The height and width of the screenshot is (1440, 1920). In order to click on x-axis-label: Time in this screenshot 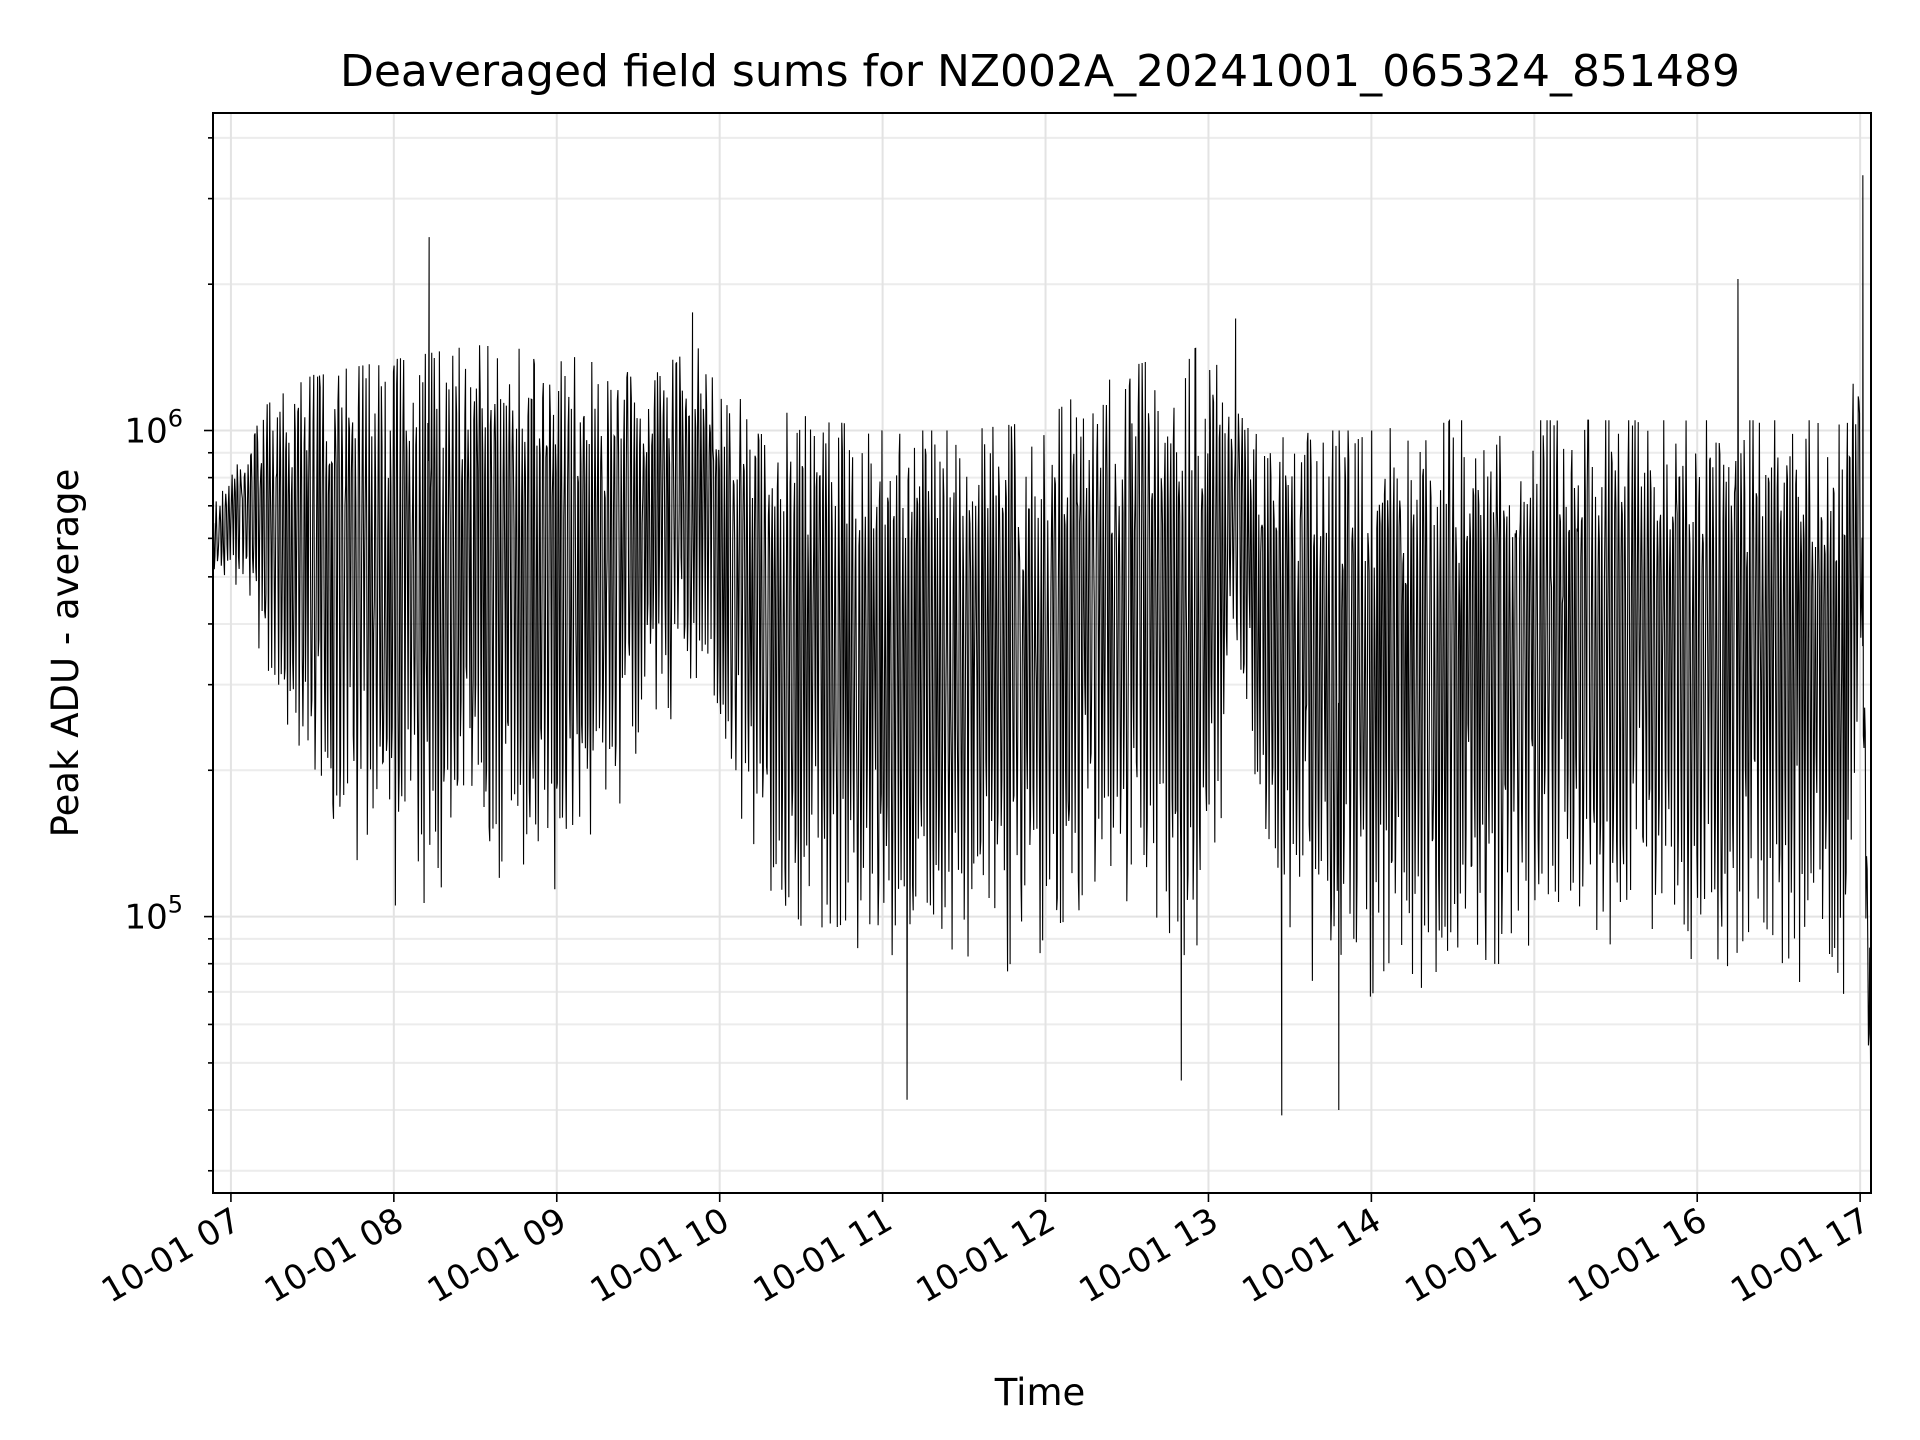, I will do `click(1040, 1392)`.